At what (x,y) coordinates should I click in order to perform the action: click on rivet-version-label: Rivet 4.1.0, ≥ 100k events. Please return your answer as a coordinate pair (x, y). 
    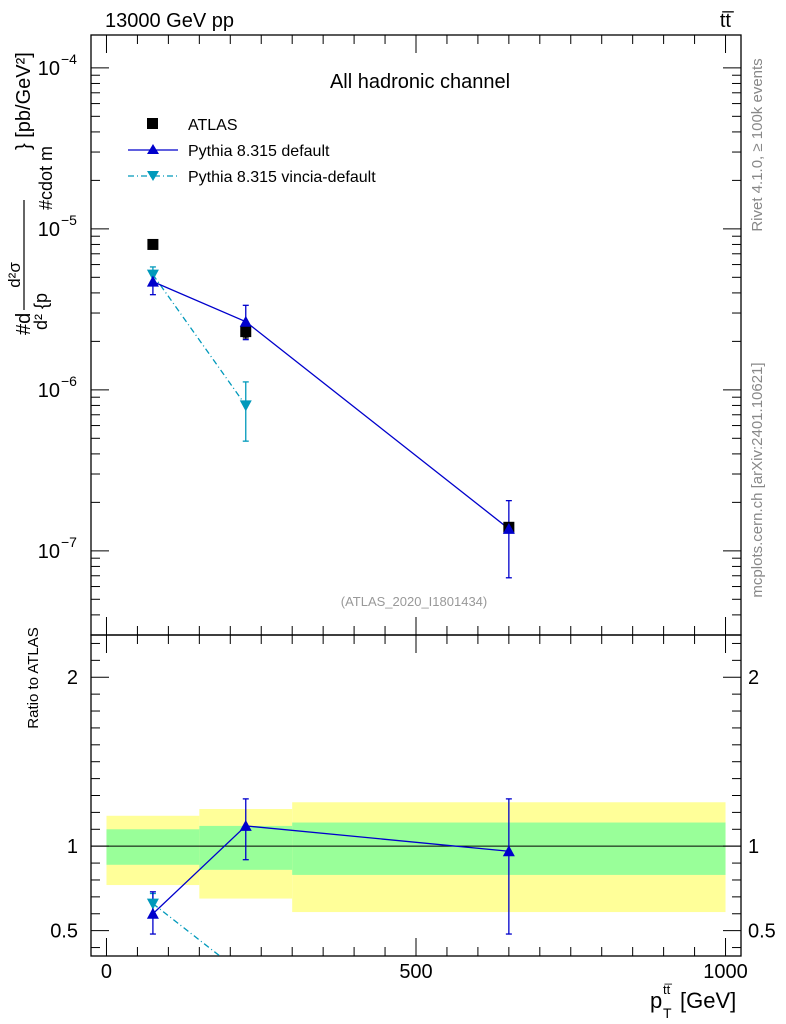
    Looking at the image, I should click on (757, 144).